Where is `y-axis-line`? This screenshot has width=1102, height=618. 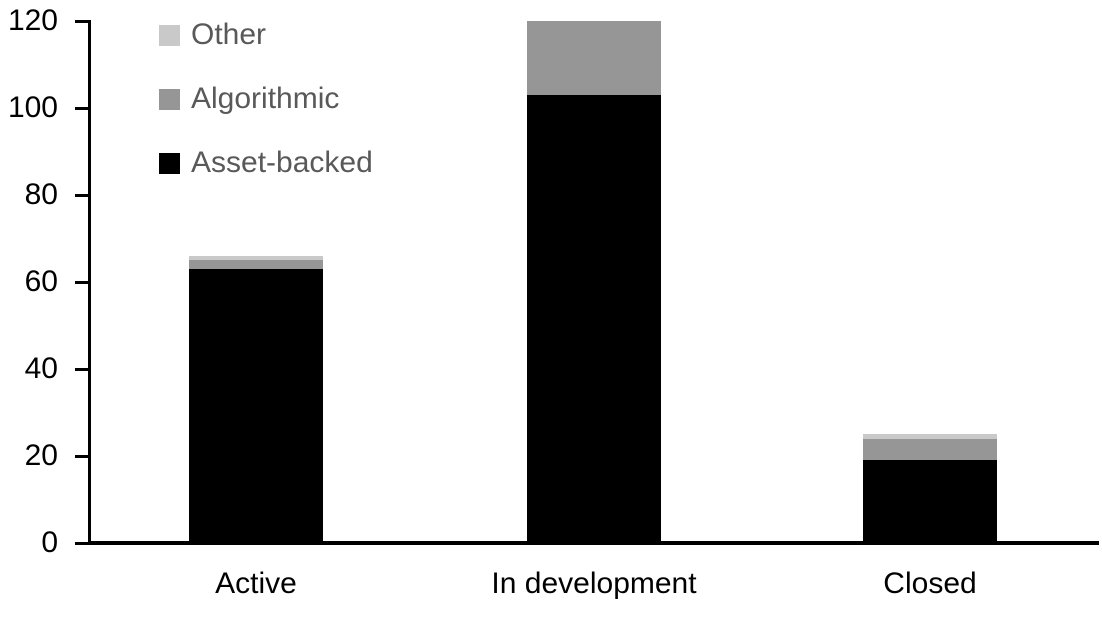
y-axis-line is located at coordinates (89, 282).